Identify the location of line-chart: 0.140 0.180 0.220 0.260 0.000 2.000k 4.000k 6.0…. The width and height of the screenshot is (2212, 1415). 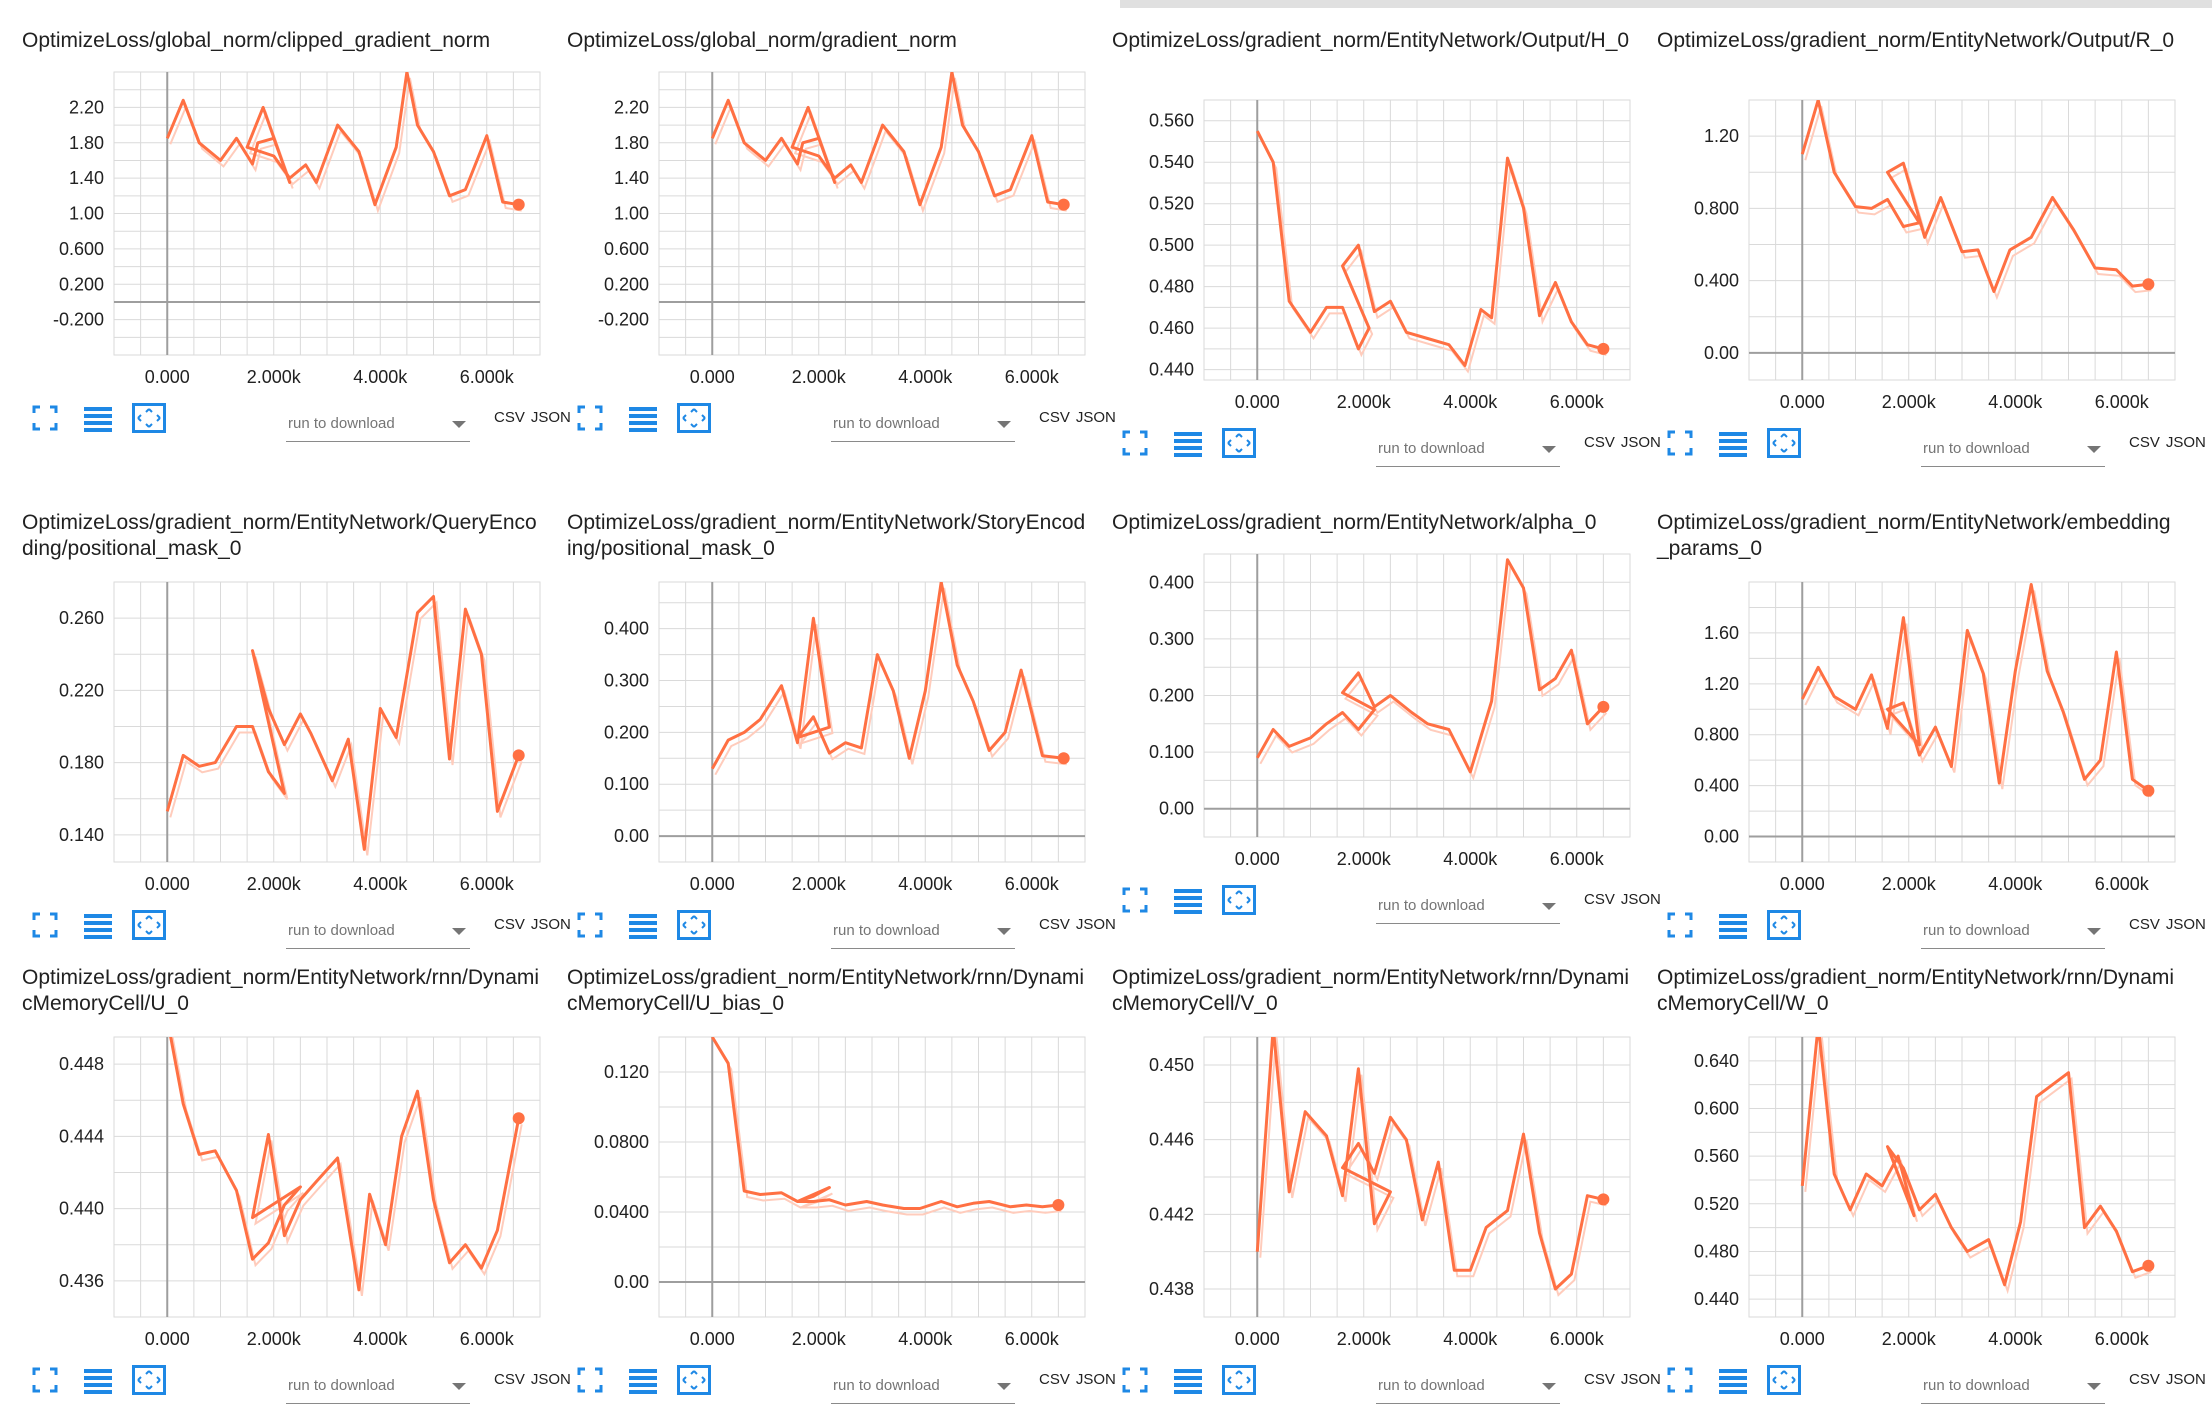
(275, 702).